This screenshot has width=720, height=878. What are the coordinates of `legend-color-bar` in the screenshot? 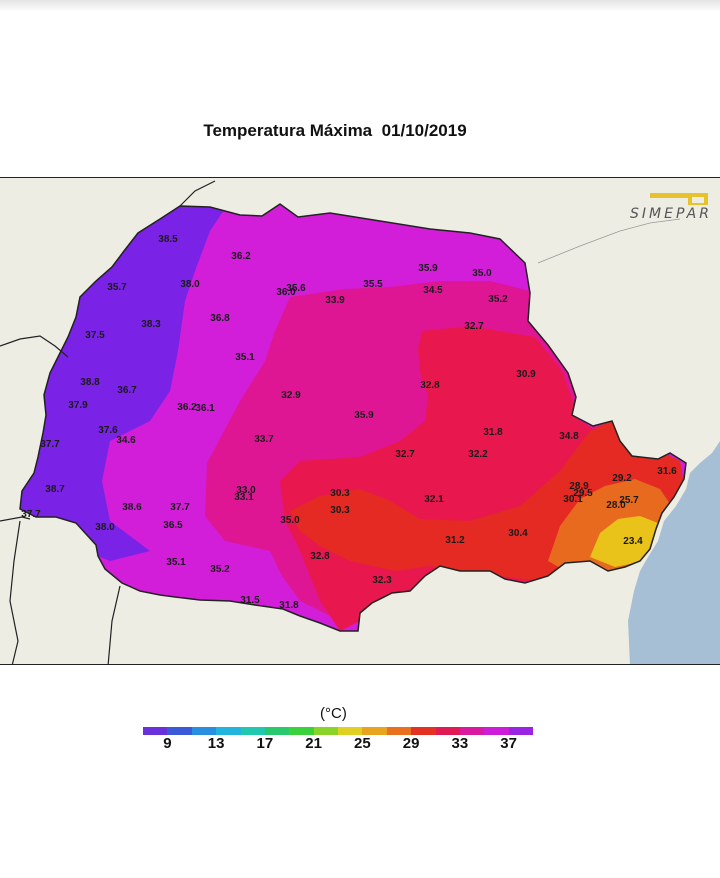 It's located at (338, 731).